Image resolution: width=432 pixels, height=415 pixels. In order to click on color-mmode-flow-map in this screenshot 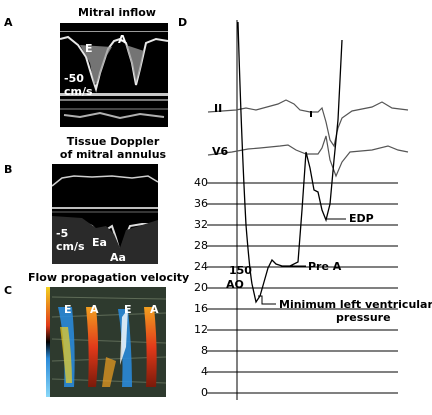, I will do `click(106, 342)`.